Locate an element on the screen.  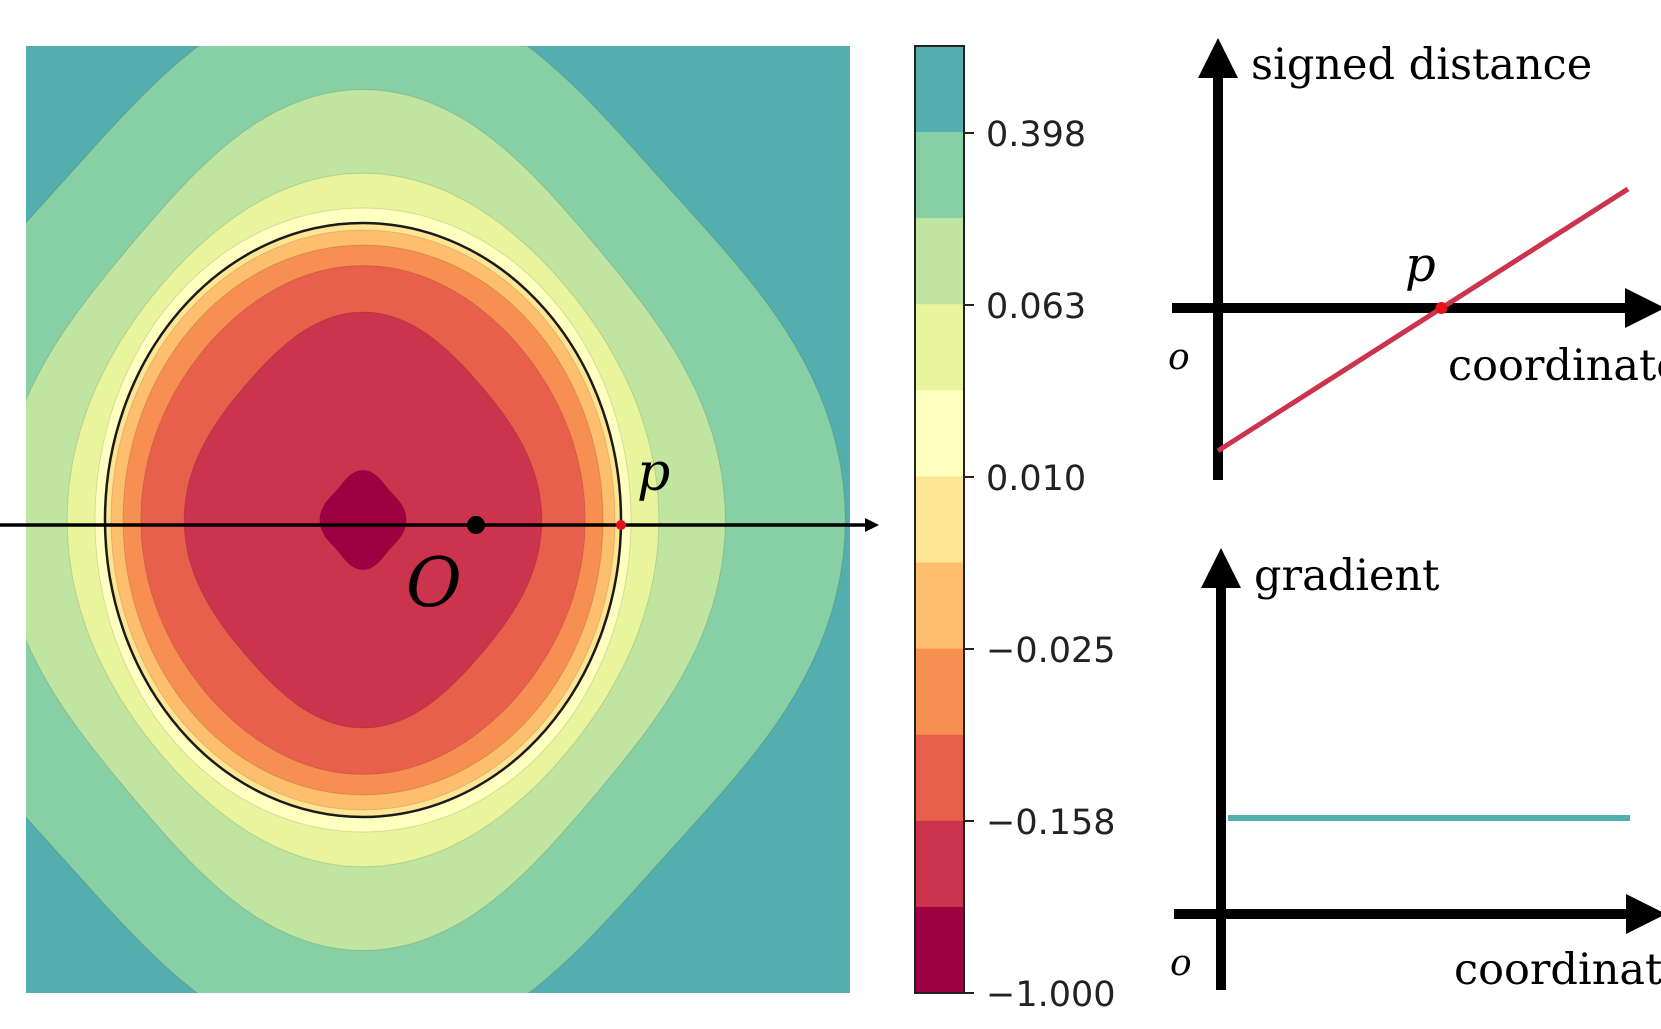
origin-marker is located at coordinates (476, 525).